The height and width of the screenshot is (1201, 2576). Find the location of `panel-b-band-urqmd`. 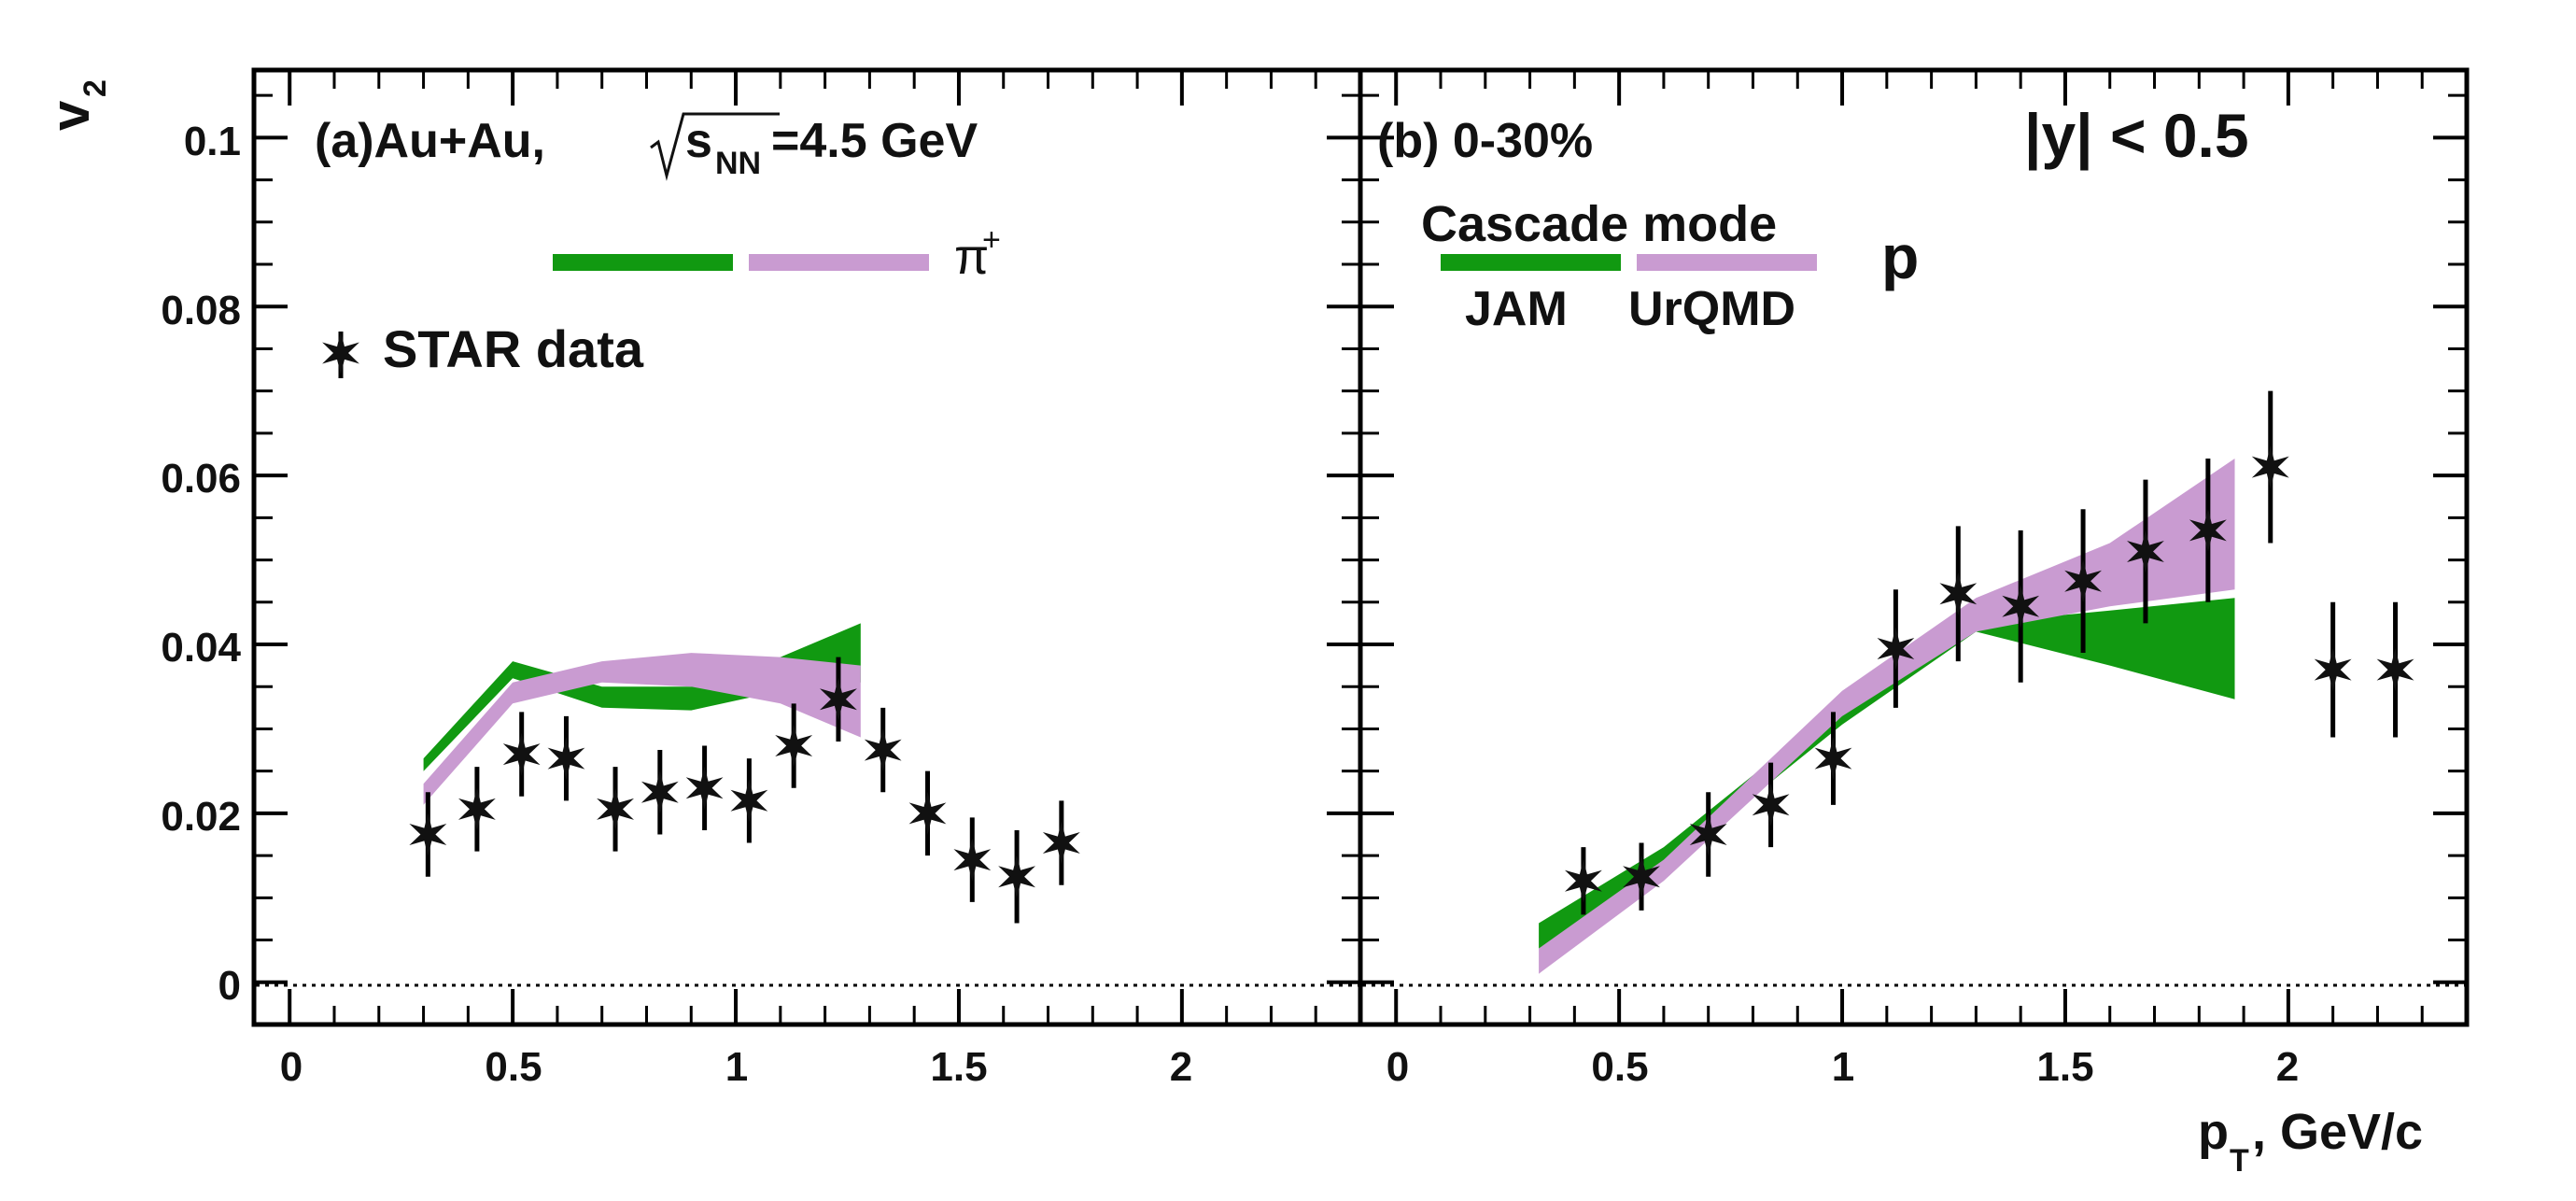

panel-b-band-urqmd is located at coordinates (1887, 717).